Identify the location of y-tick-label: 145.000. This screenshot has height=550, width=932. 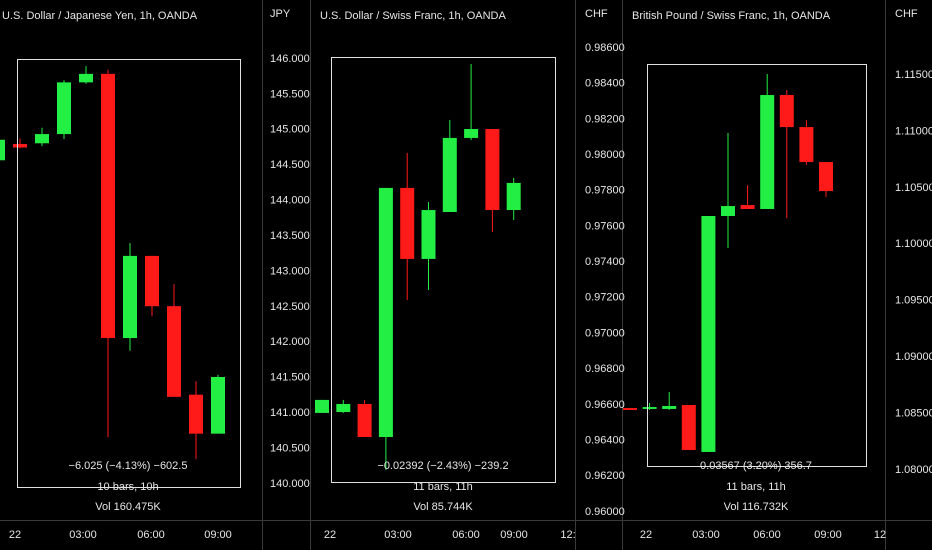
(290, 130).